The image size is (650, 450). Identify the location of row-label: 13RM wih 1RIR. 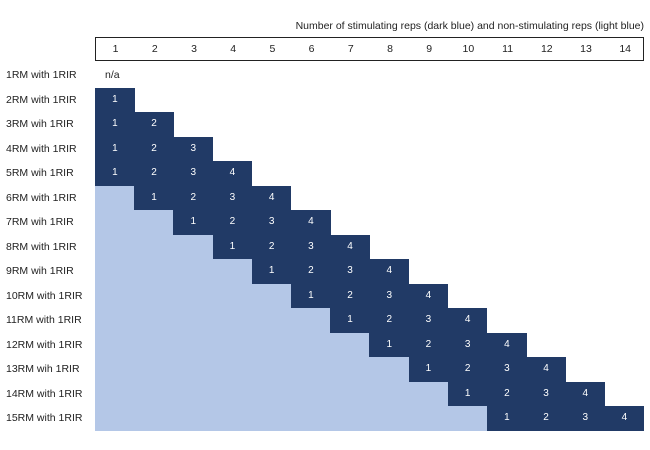
(43, 369).